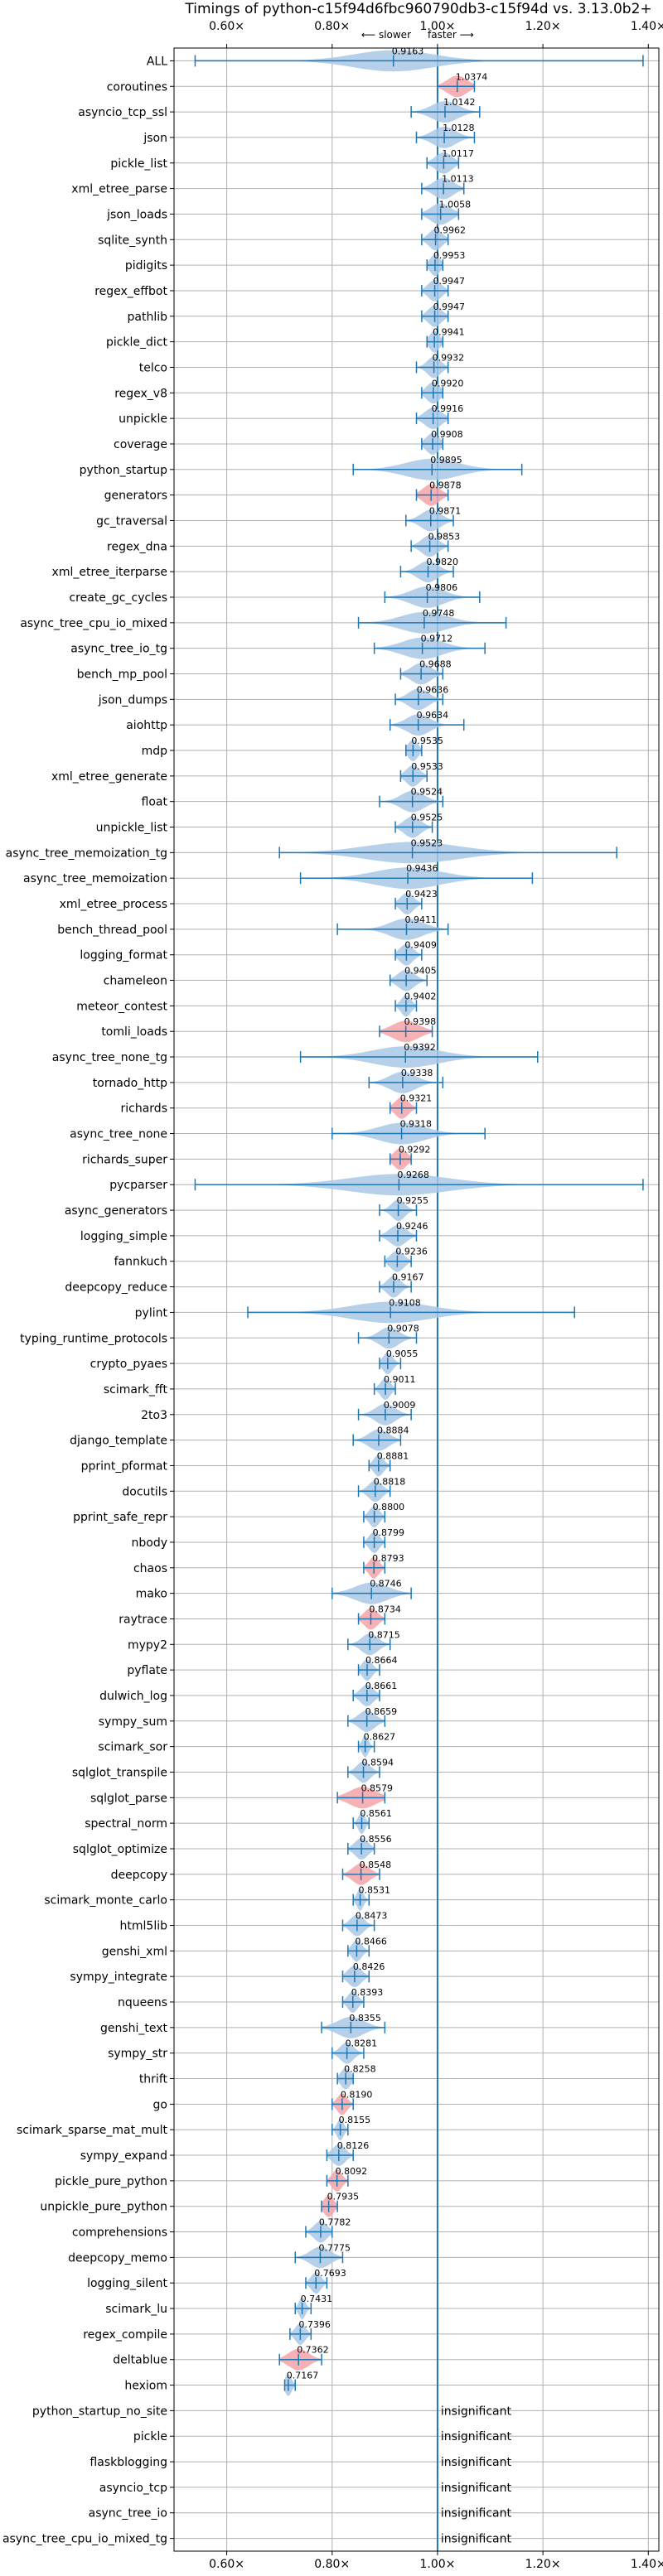 The width and height of the screenshot is (663, 2576). Describe the element at coordinates (375, 1891) in the screenshot. I see `value-label: 0.8531` at that location.